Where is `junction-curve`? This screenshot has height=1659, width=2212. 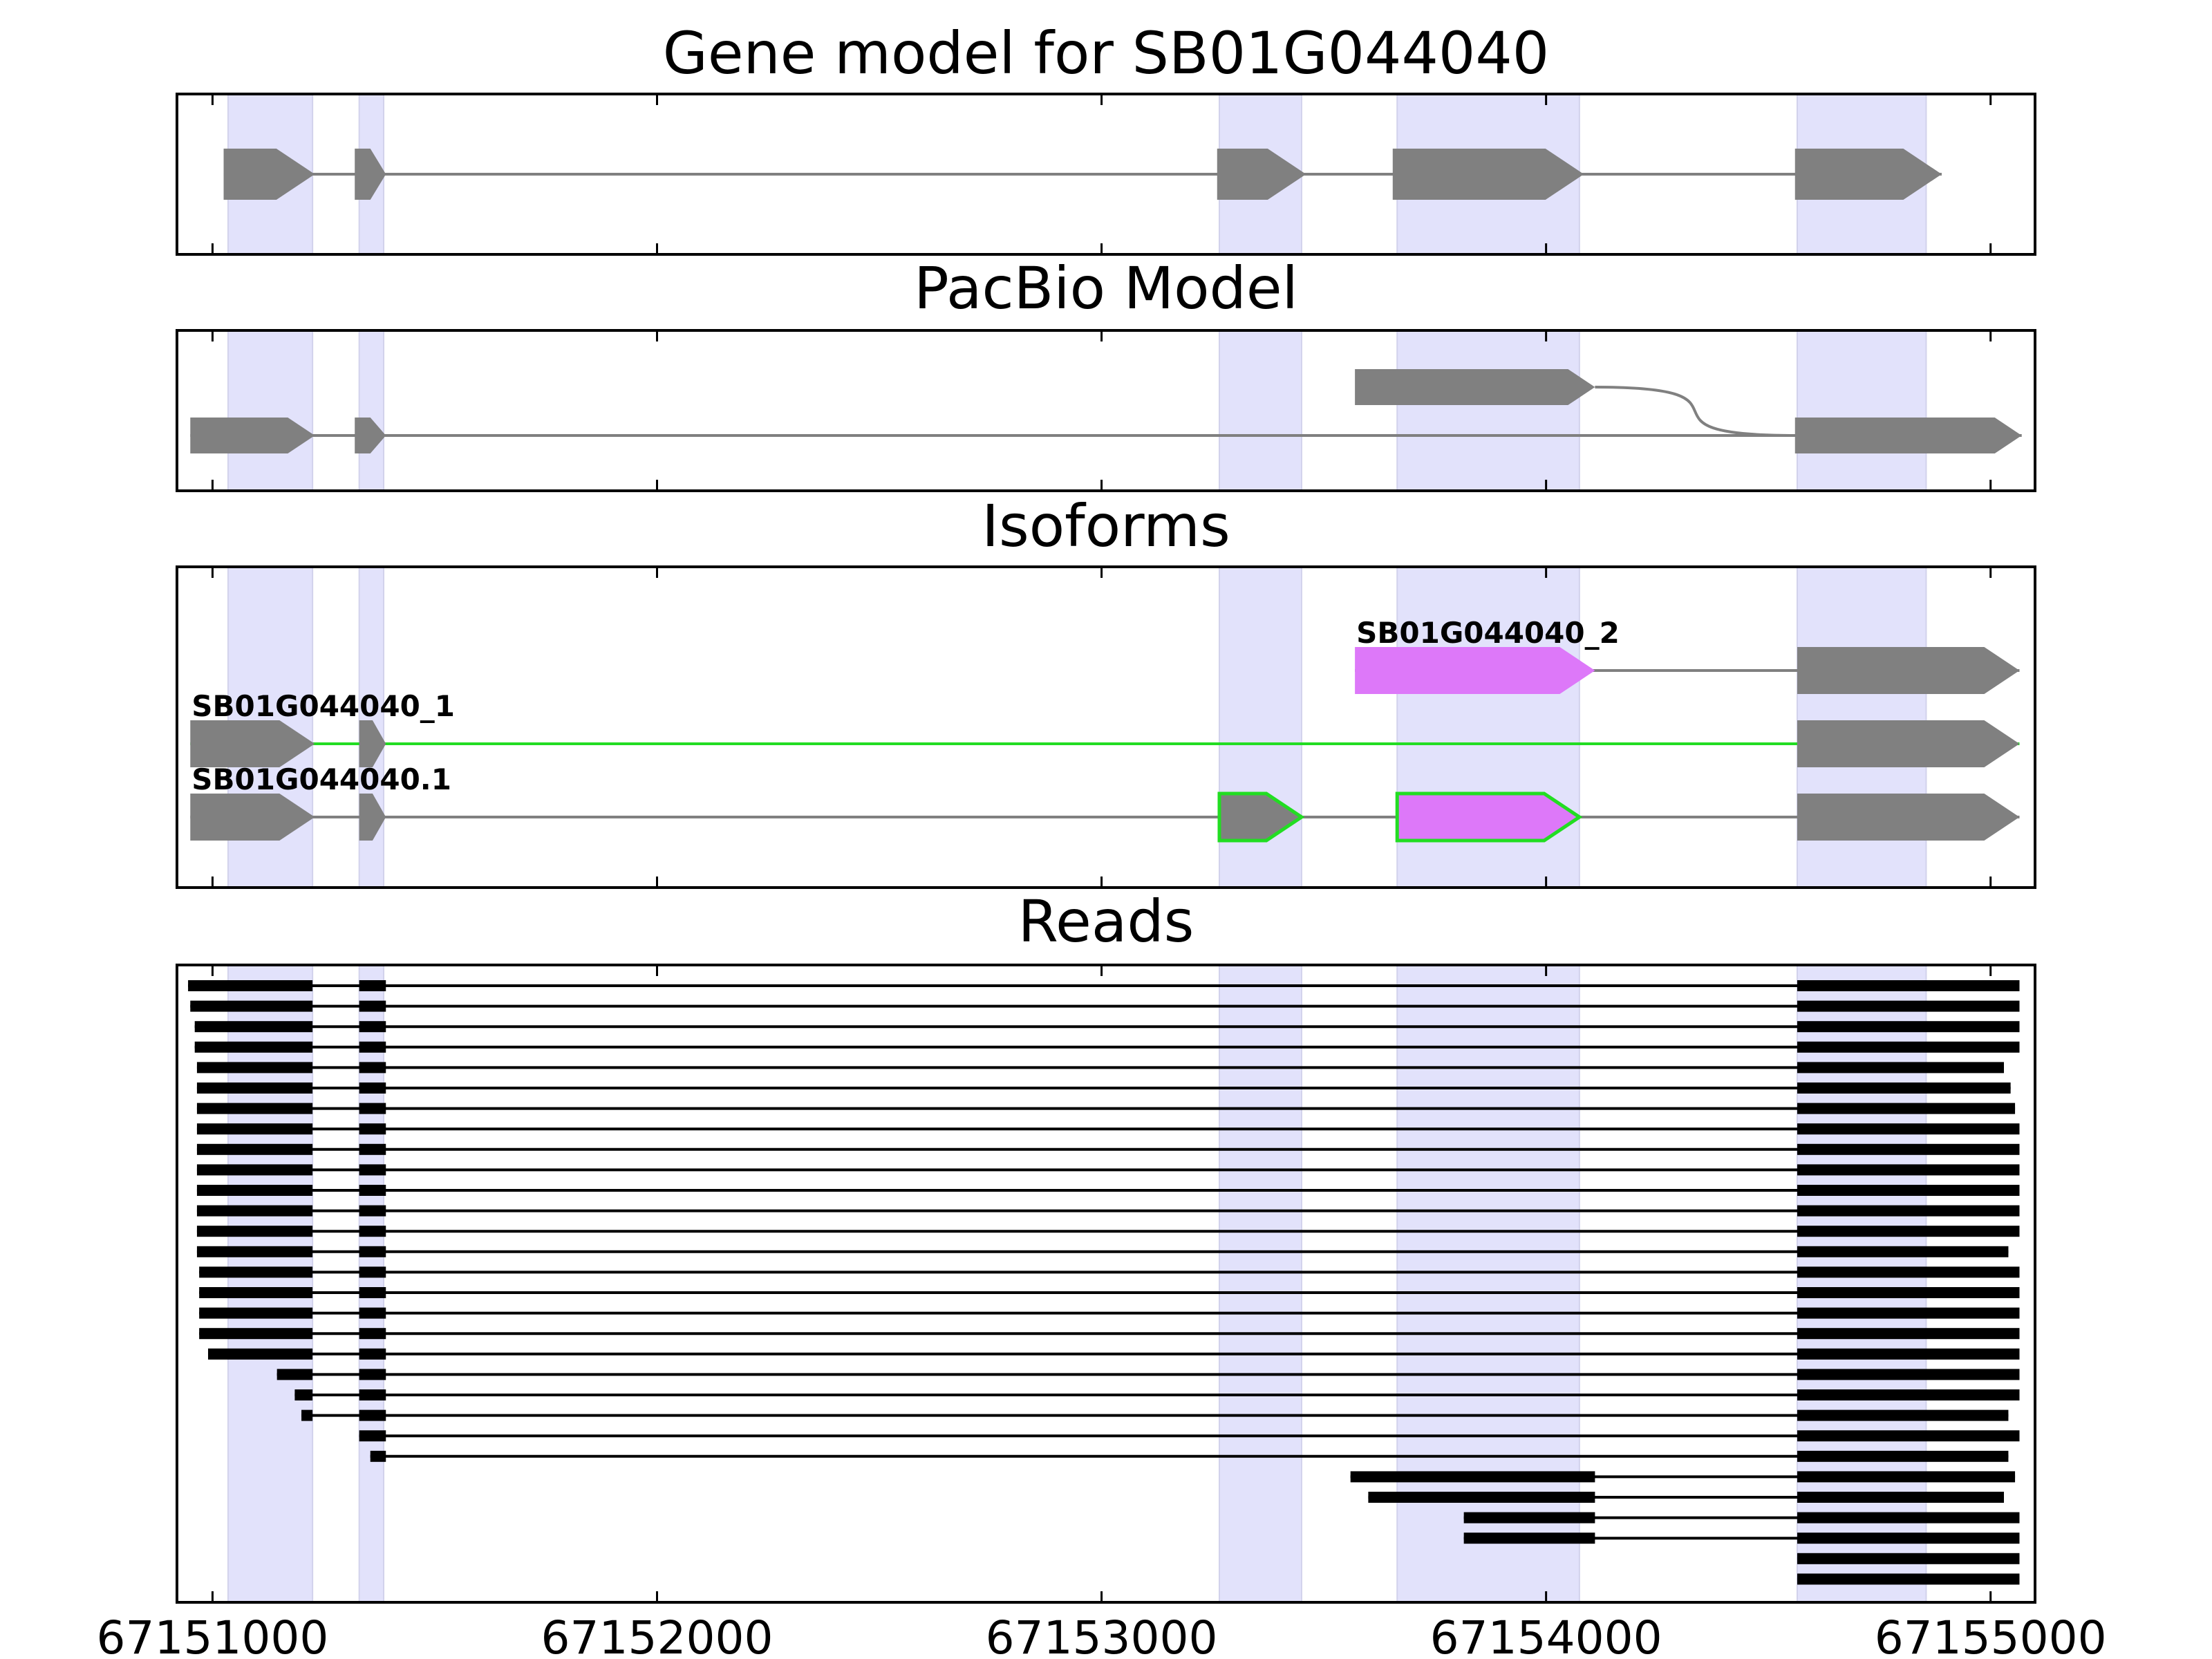 junction-curve is located at coordinates (1695, 412).